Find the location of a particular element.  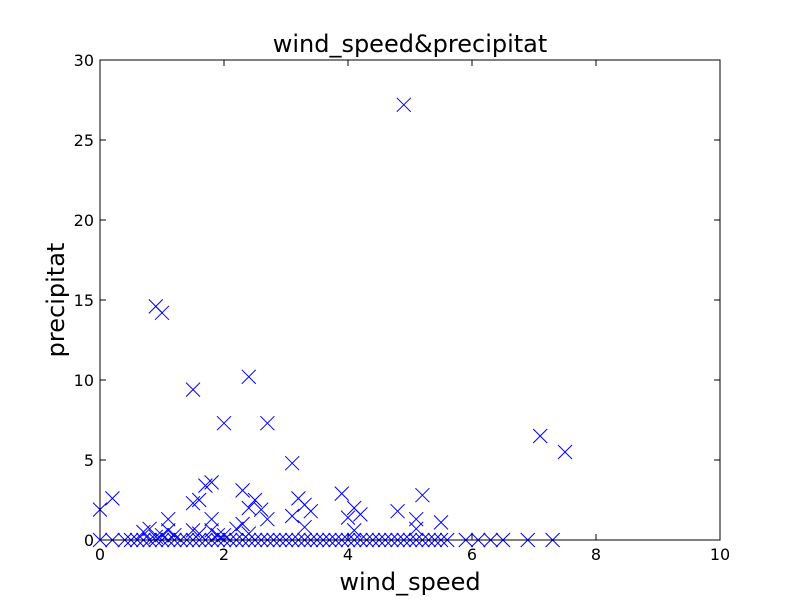

x-axis-title: wind_speed is located at coordinates (409, 582).